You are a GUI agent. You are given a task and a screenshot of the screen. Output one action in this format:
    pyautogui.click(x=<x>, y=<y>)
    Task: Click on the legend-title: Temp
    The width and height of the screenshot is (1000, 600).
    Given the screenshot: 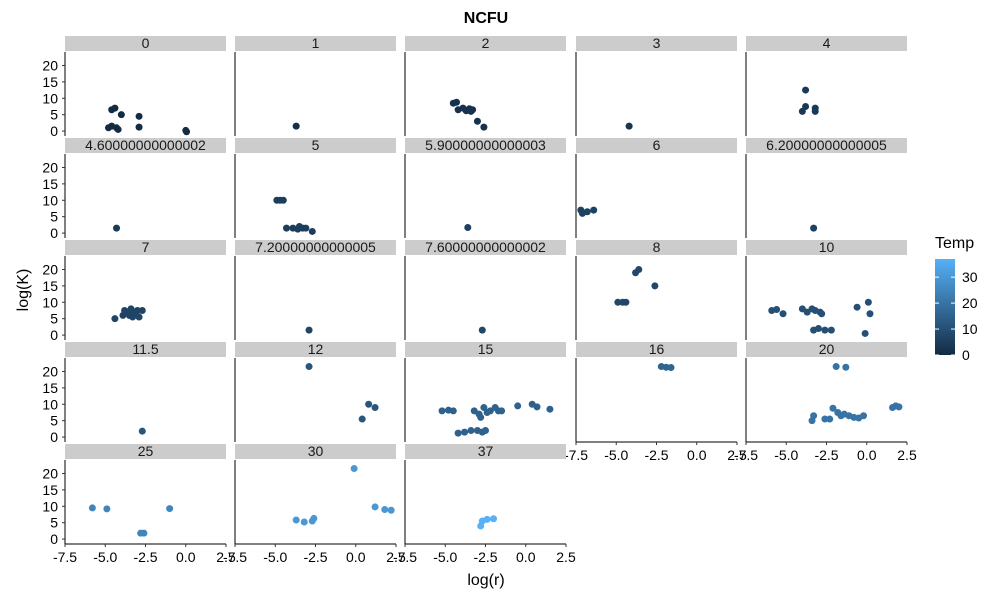 What is the action you would take?
    pyautogui.click(x=954, y=243)
    